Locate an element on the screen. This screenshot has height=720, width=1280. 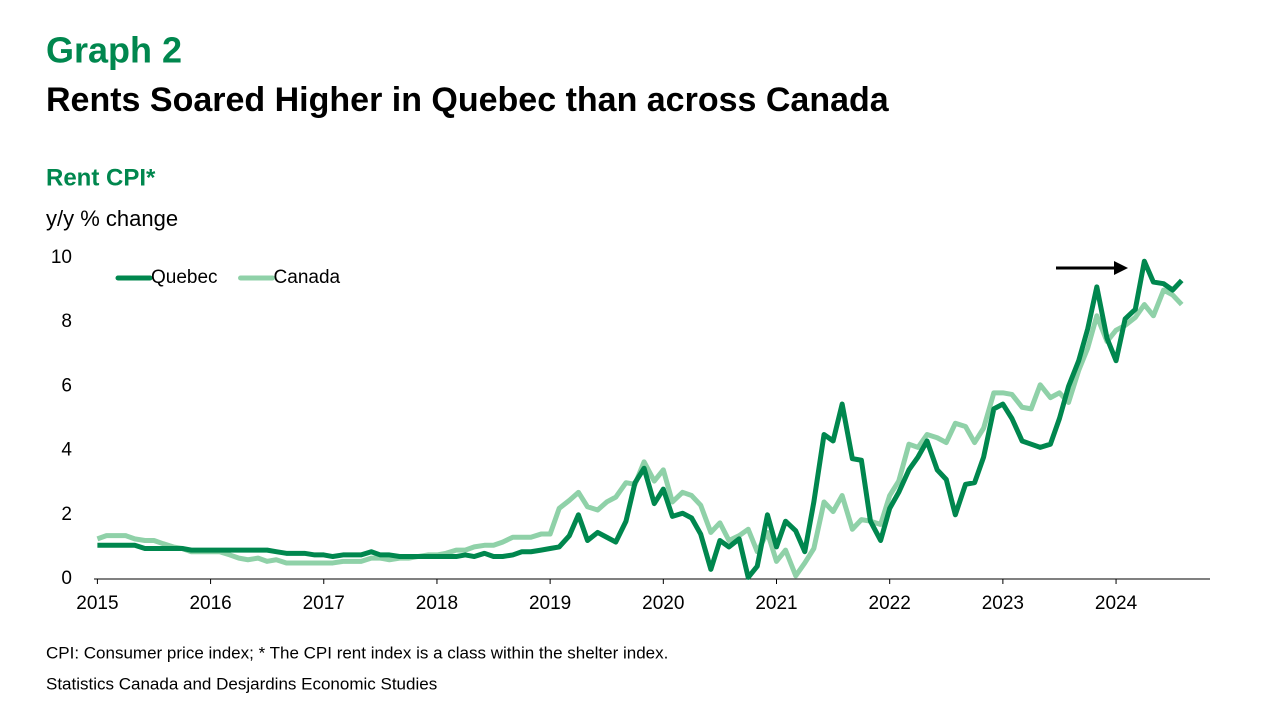
y-tick-label: 0 is located at coordinates (66, 578).